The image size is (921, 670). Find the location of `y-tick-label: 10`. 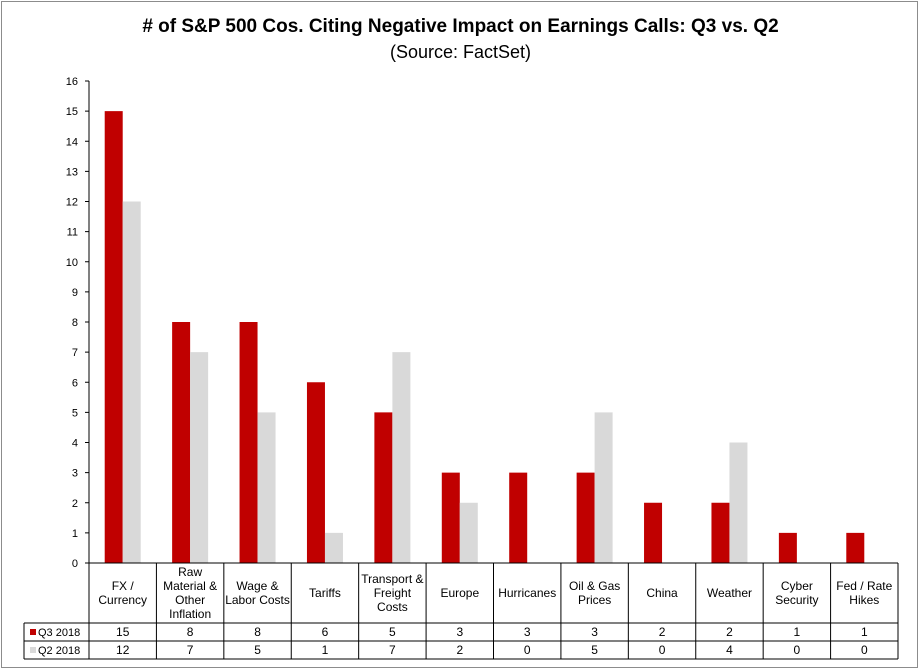

y-tick-label: 10 is located at coordinates (72, 263).